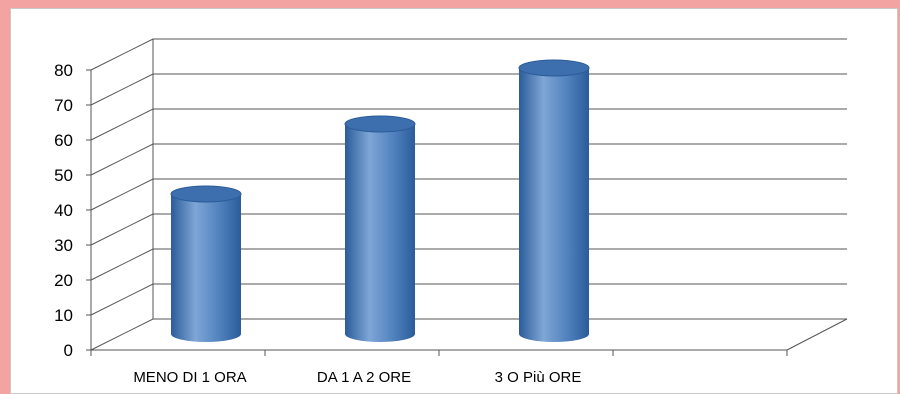 This screenshot has width=900, height=394. What do you see at coordinates (63, 315) in the screenshot?
I see `y-tick-label: 10` at bounding box center [63, 315].